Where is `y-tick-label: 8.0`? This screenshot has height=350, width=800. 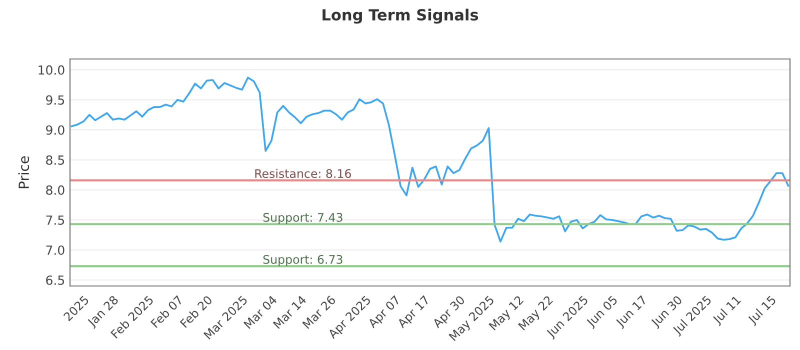 y-tick-label: 8.0 is located at coordinates (55, 190).